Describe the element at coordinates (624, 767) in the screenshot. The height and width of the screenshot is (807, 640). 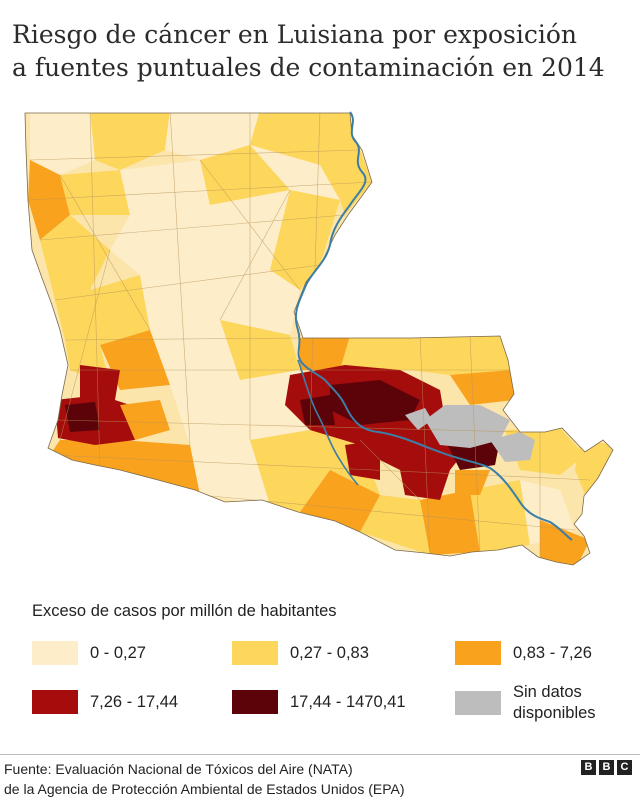
I see `bbc-logo-letter-3: C` at that location.